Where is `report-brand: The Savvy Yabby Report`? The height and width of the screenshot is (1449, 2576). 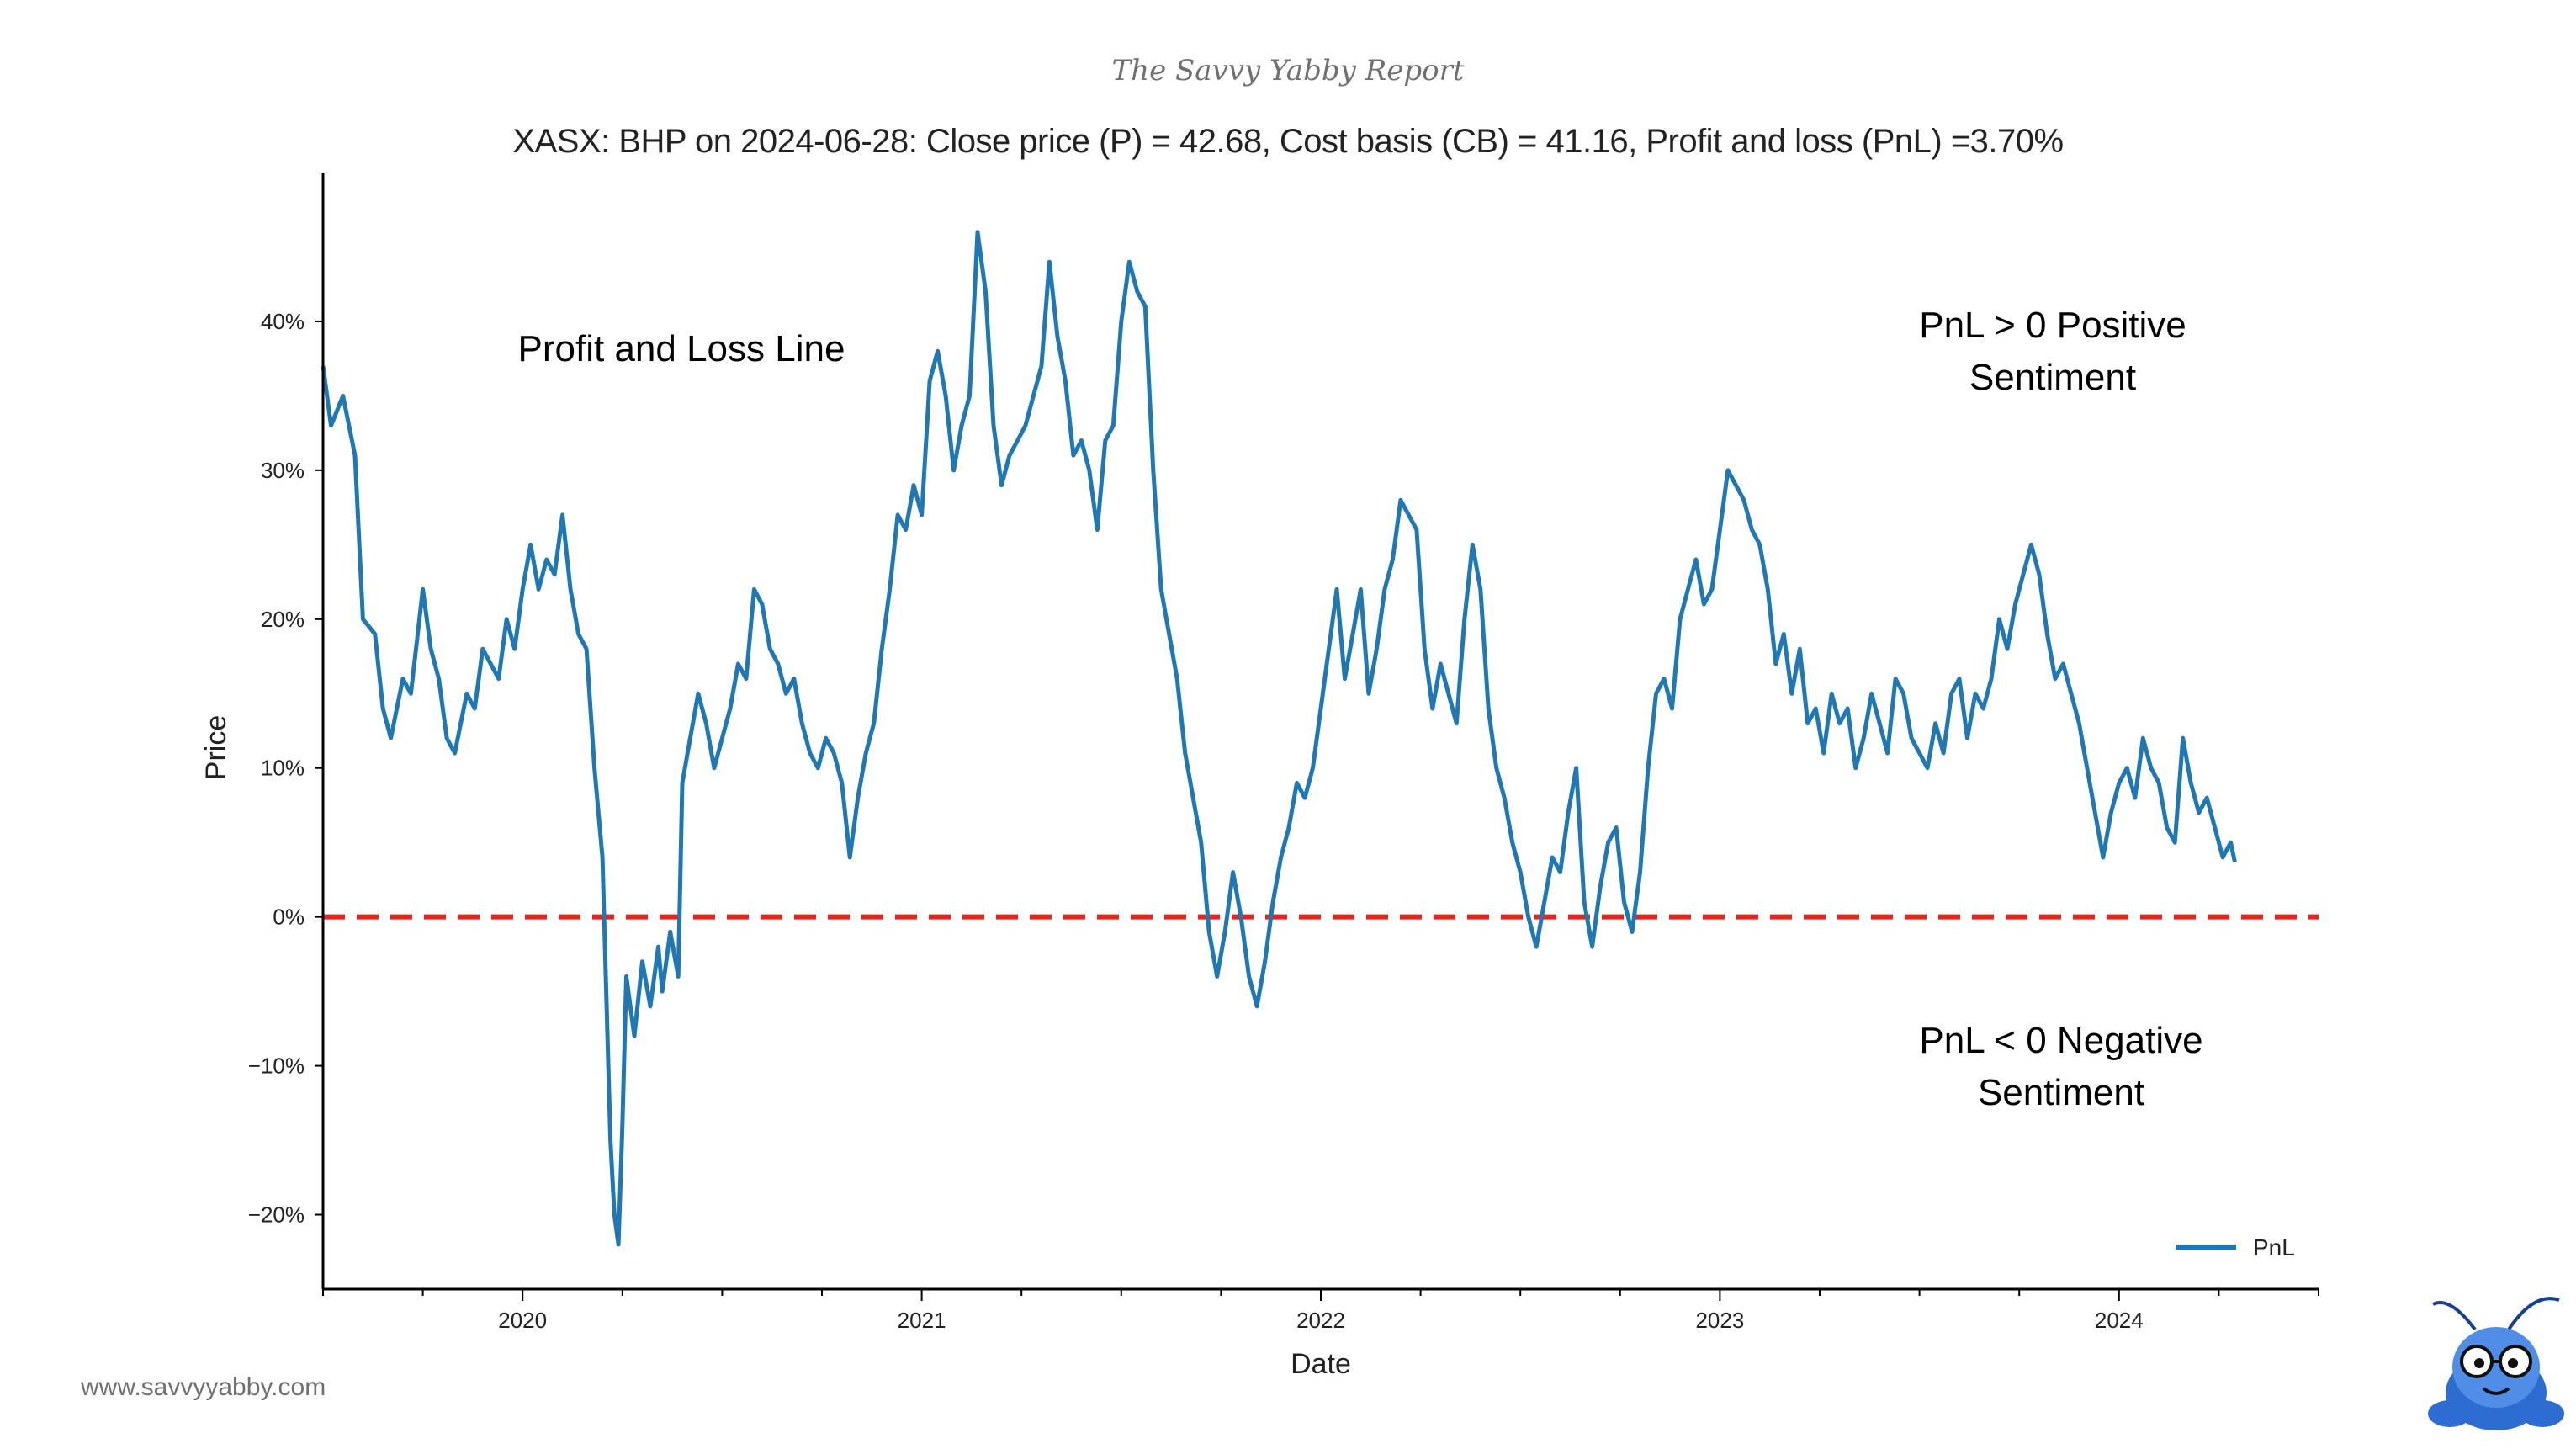
report-brand: The Savvy Yabby Report is located at coordinates (1288, 71).